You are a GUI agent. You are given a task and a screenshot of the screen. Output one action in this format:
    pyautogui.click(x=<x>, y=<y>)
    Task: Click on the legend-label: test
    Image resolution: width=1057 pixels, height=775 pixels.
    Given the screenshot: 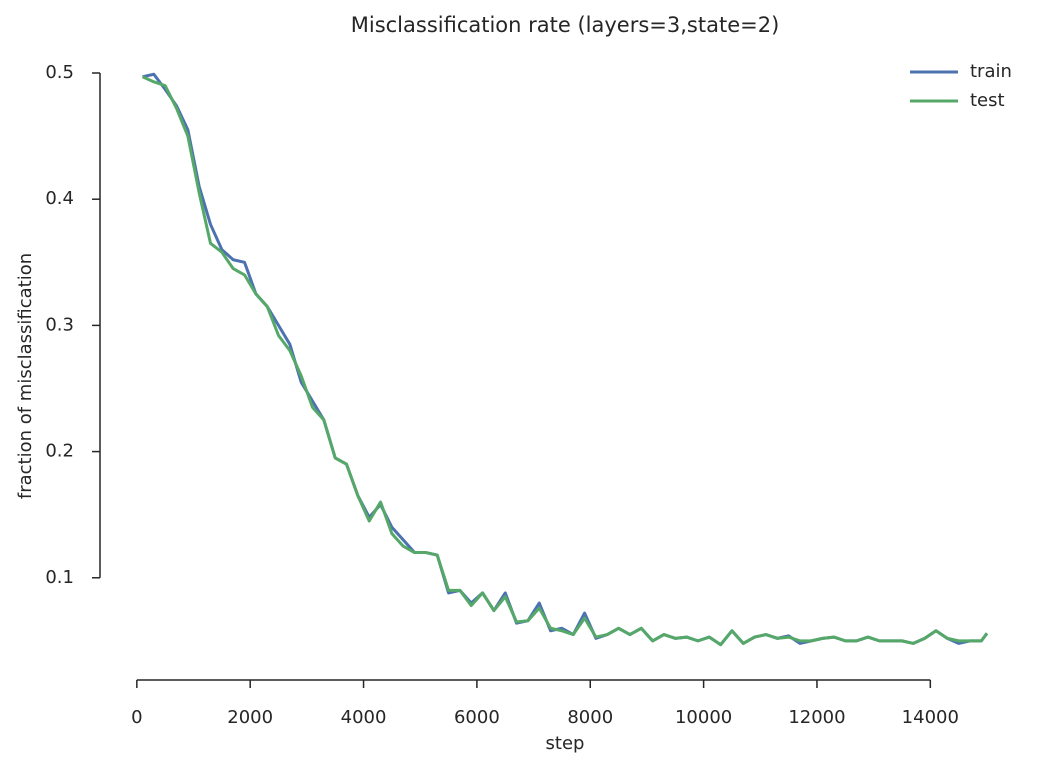 What is the action you would take?
    pyautogui.click(x=987, y=100)
    